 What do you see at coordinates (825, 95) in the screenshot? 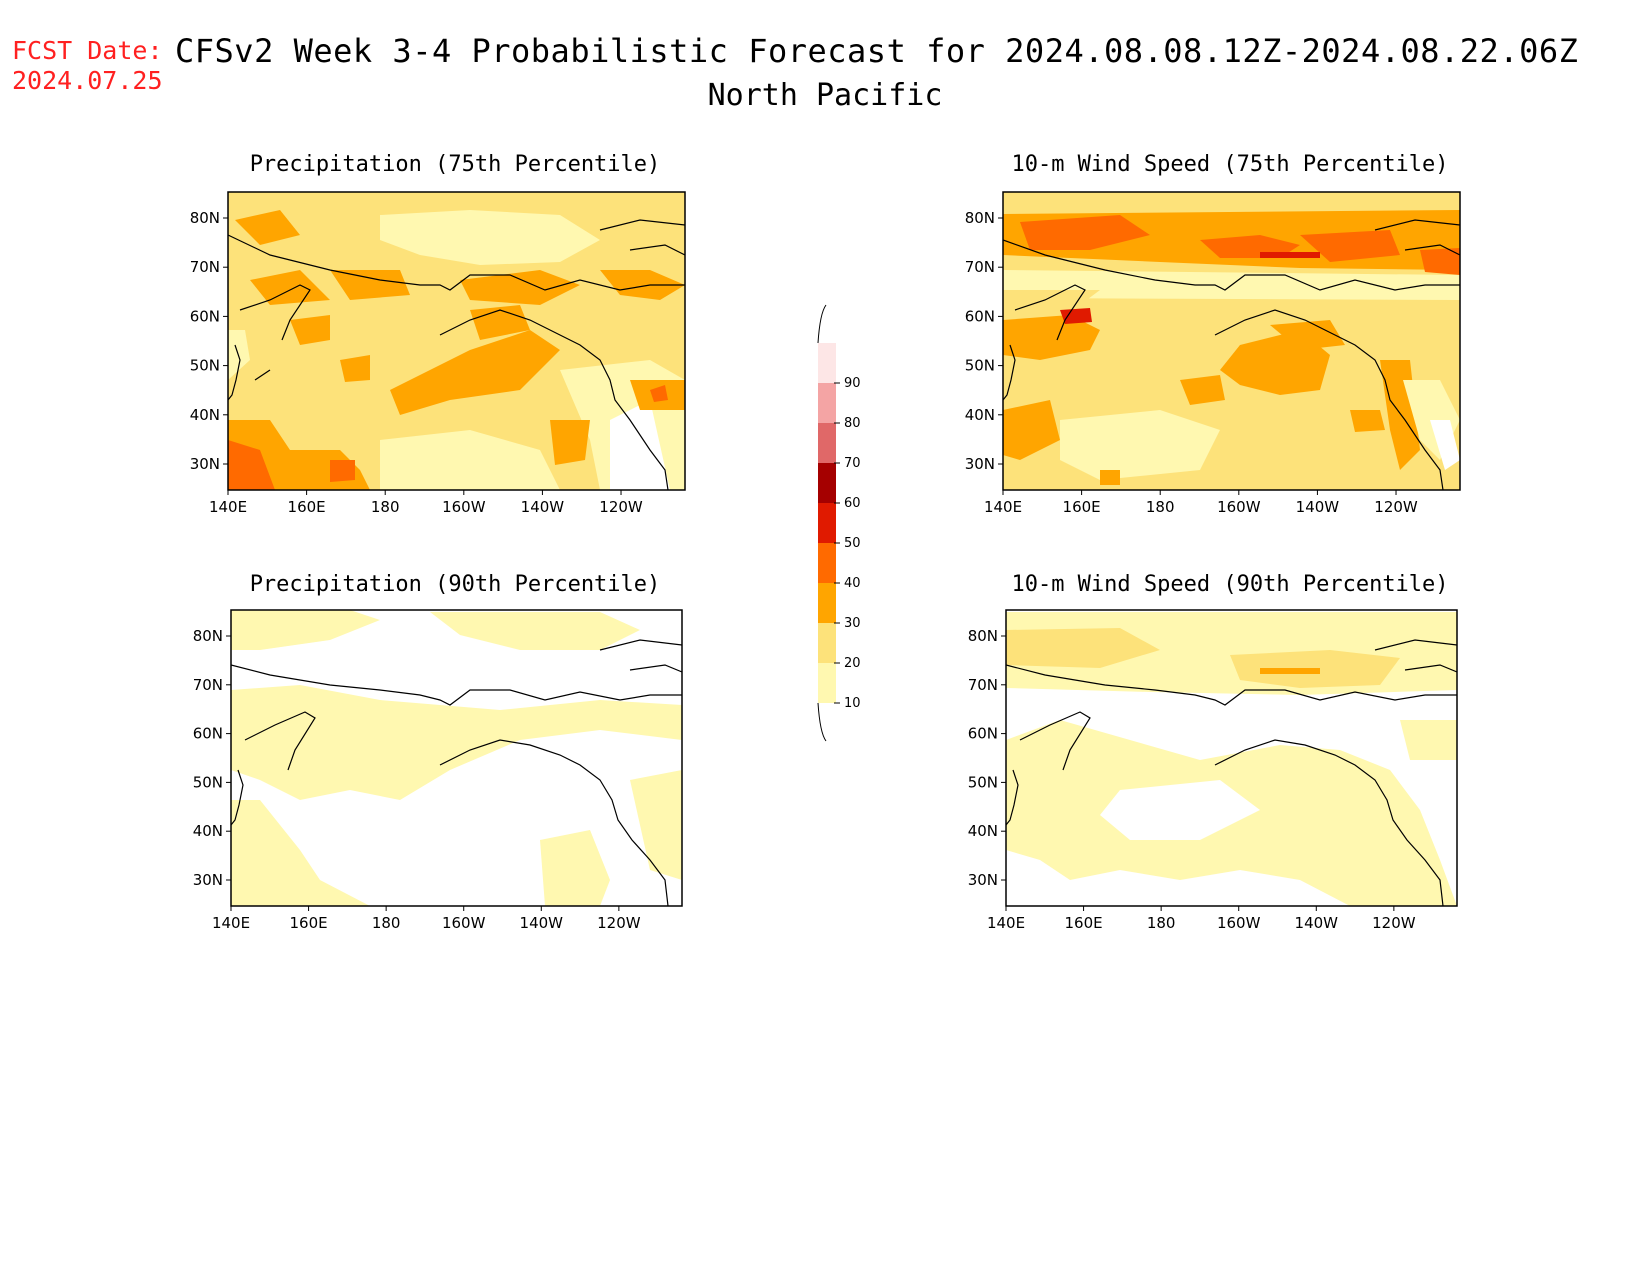
I see `region-subtitle: North Pacific` at bounding box center [825, 95].